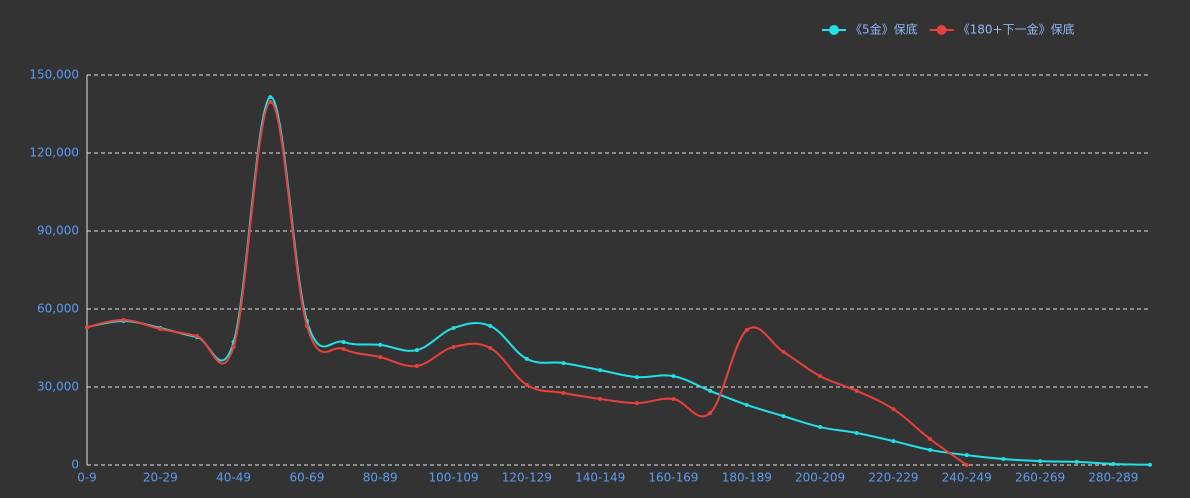 This screenshot has height=498, width=1190. What do you see at coordinates (673, 478) in the screenshot?
I see `x-tick-label: 160-169` at bounding box center [673, 478].